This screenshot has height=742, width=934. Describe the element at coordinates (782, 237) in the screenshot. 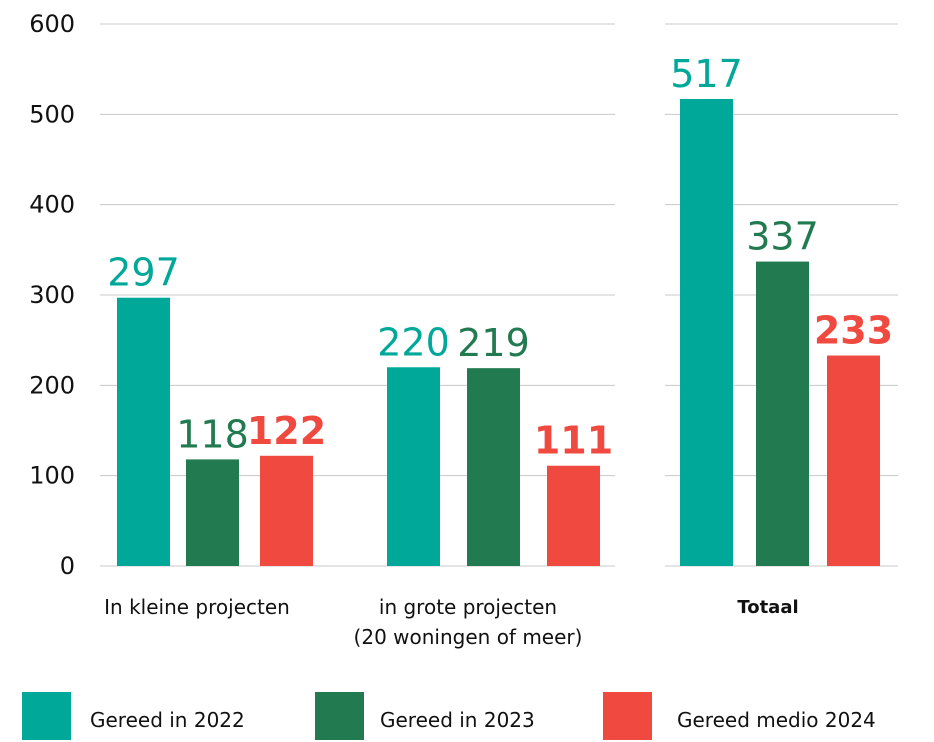

I see `value-label: 337` at that location.